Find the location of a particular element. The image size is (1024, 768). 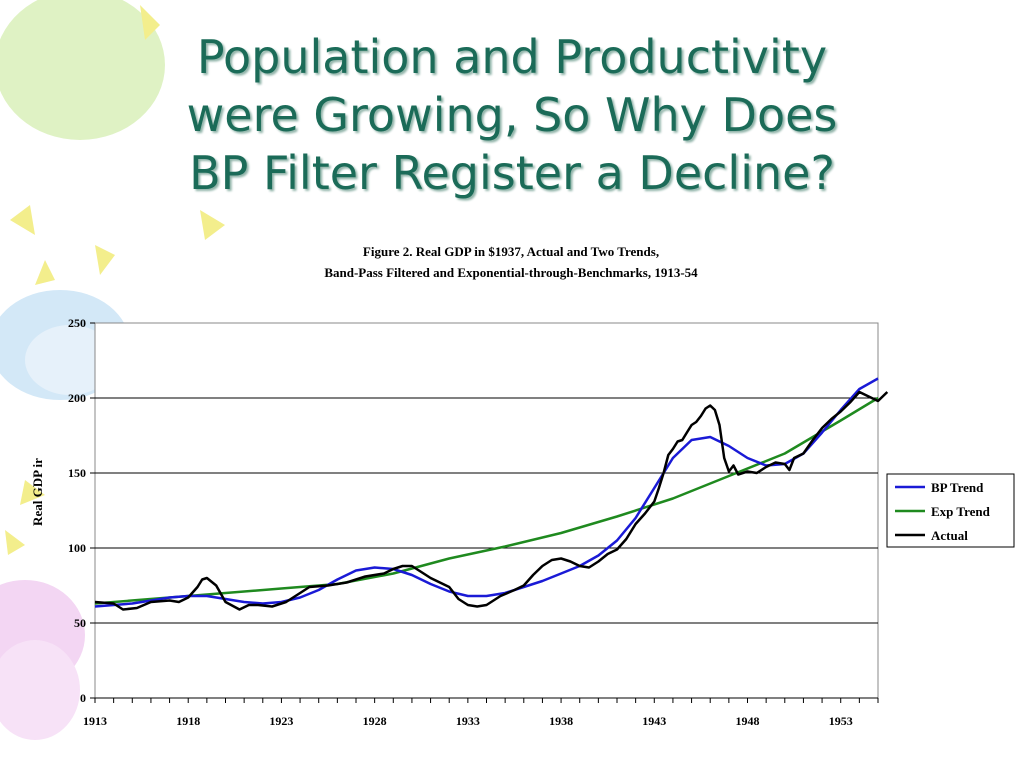

x-tick-label: 1913 is located at coordinates (95, 721).